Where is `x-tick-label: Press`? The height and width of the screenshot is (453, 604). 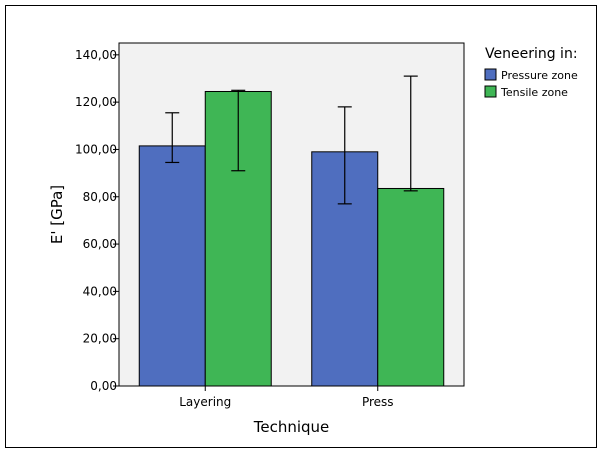 x-tick-label: Press is located at coordinates (378, 402).